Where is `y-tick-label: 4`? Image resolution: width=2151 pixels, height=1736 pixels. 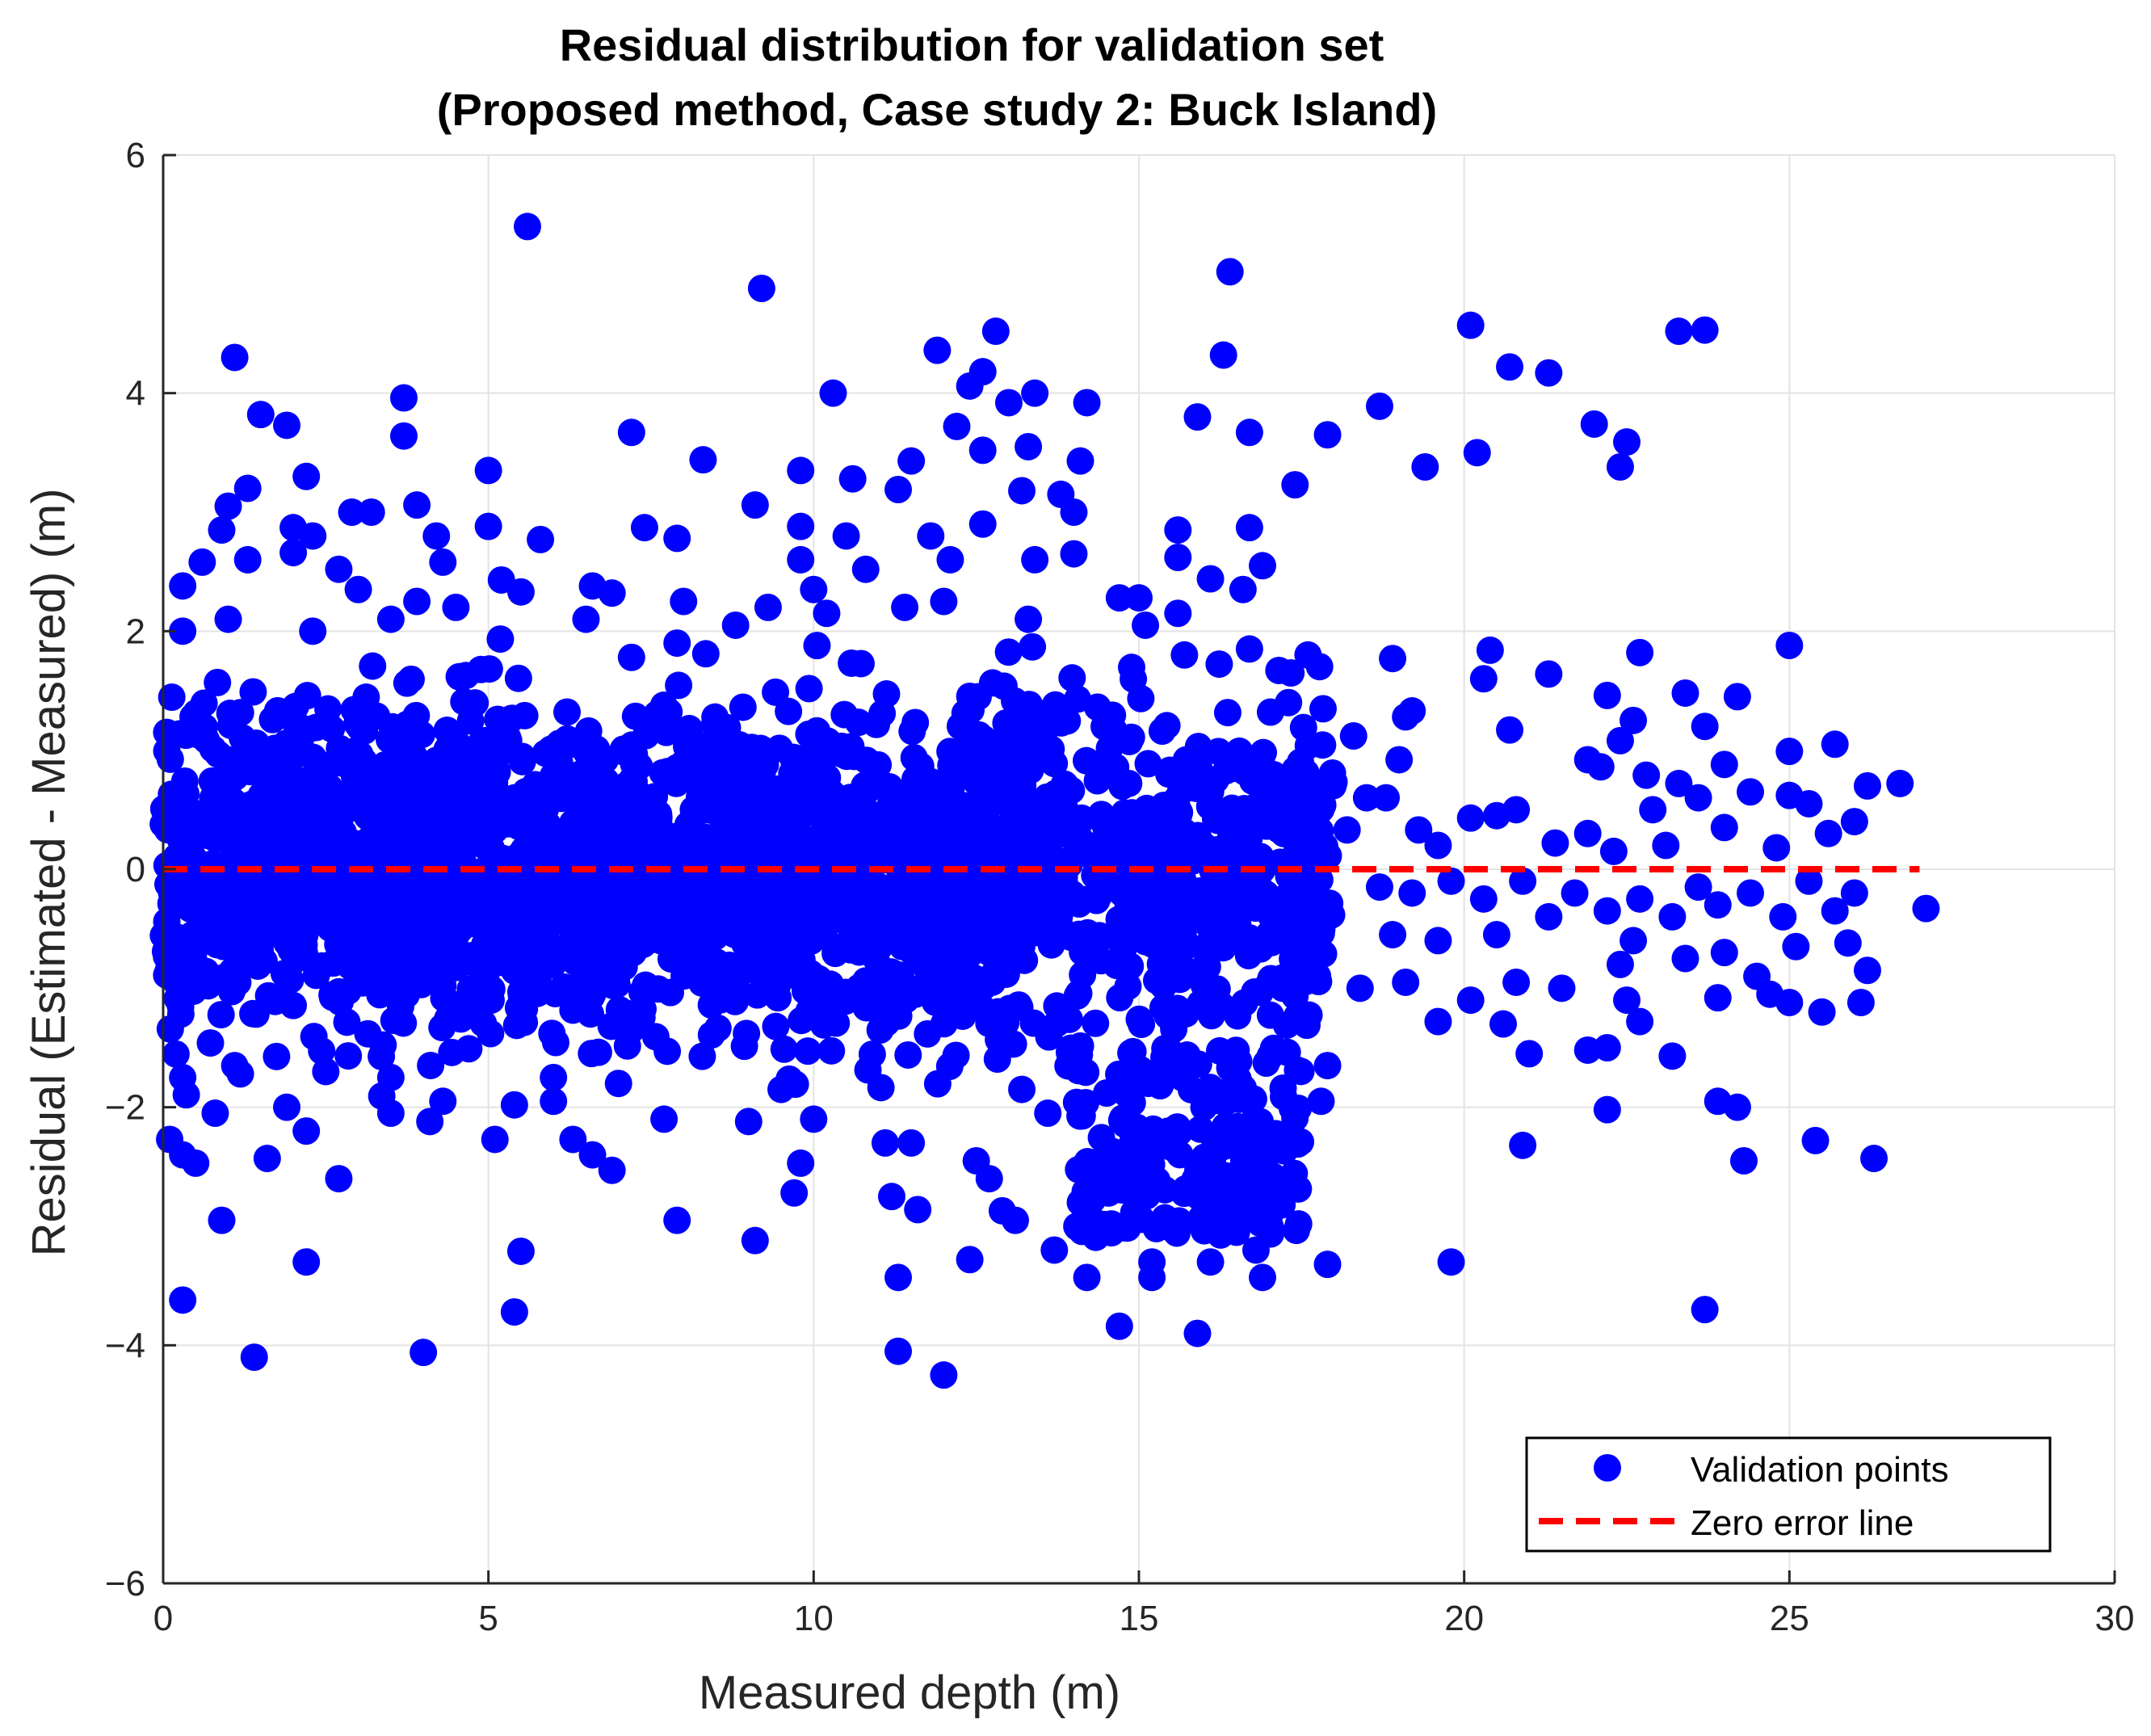 y-tick-label: 4 is located at coordinates (135, 394).